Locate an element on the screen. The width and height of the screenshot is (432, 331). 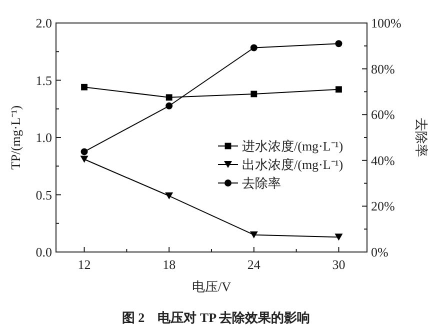
text: 图 2 电压对 TP 去除效果的影响 is located at coordinates (216, 317).